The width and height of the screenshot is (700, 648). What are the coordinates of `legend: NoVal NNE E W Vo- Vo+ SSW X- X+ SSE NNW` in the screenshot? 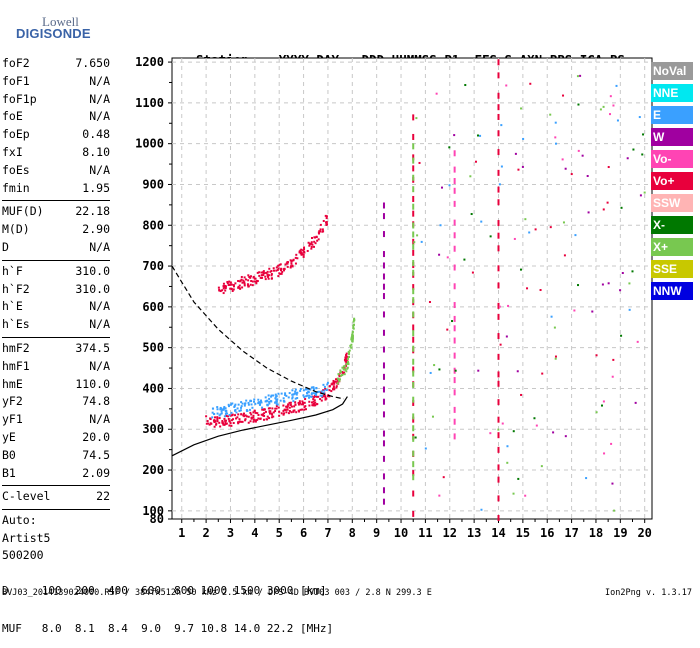 It's located at (672, 183).